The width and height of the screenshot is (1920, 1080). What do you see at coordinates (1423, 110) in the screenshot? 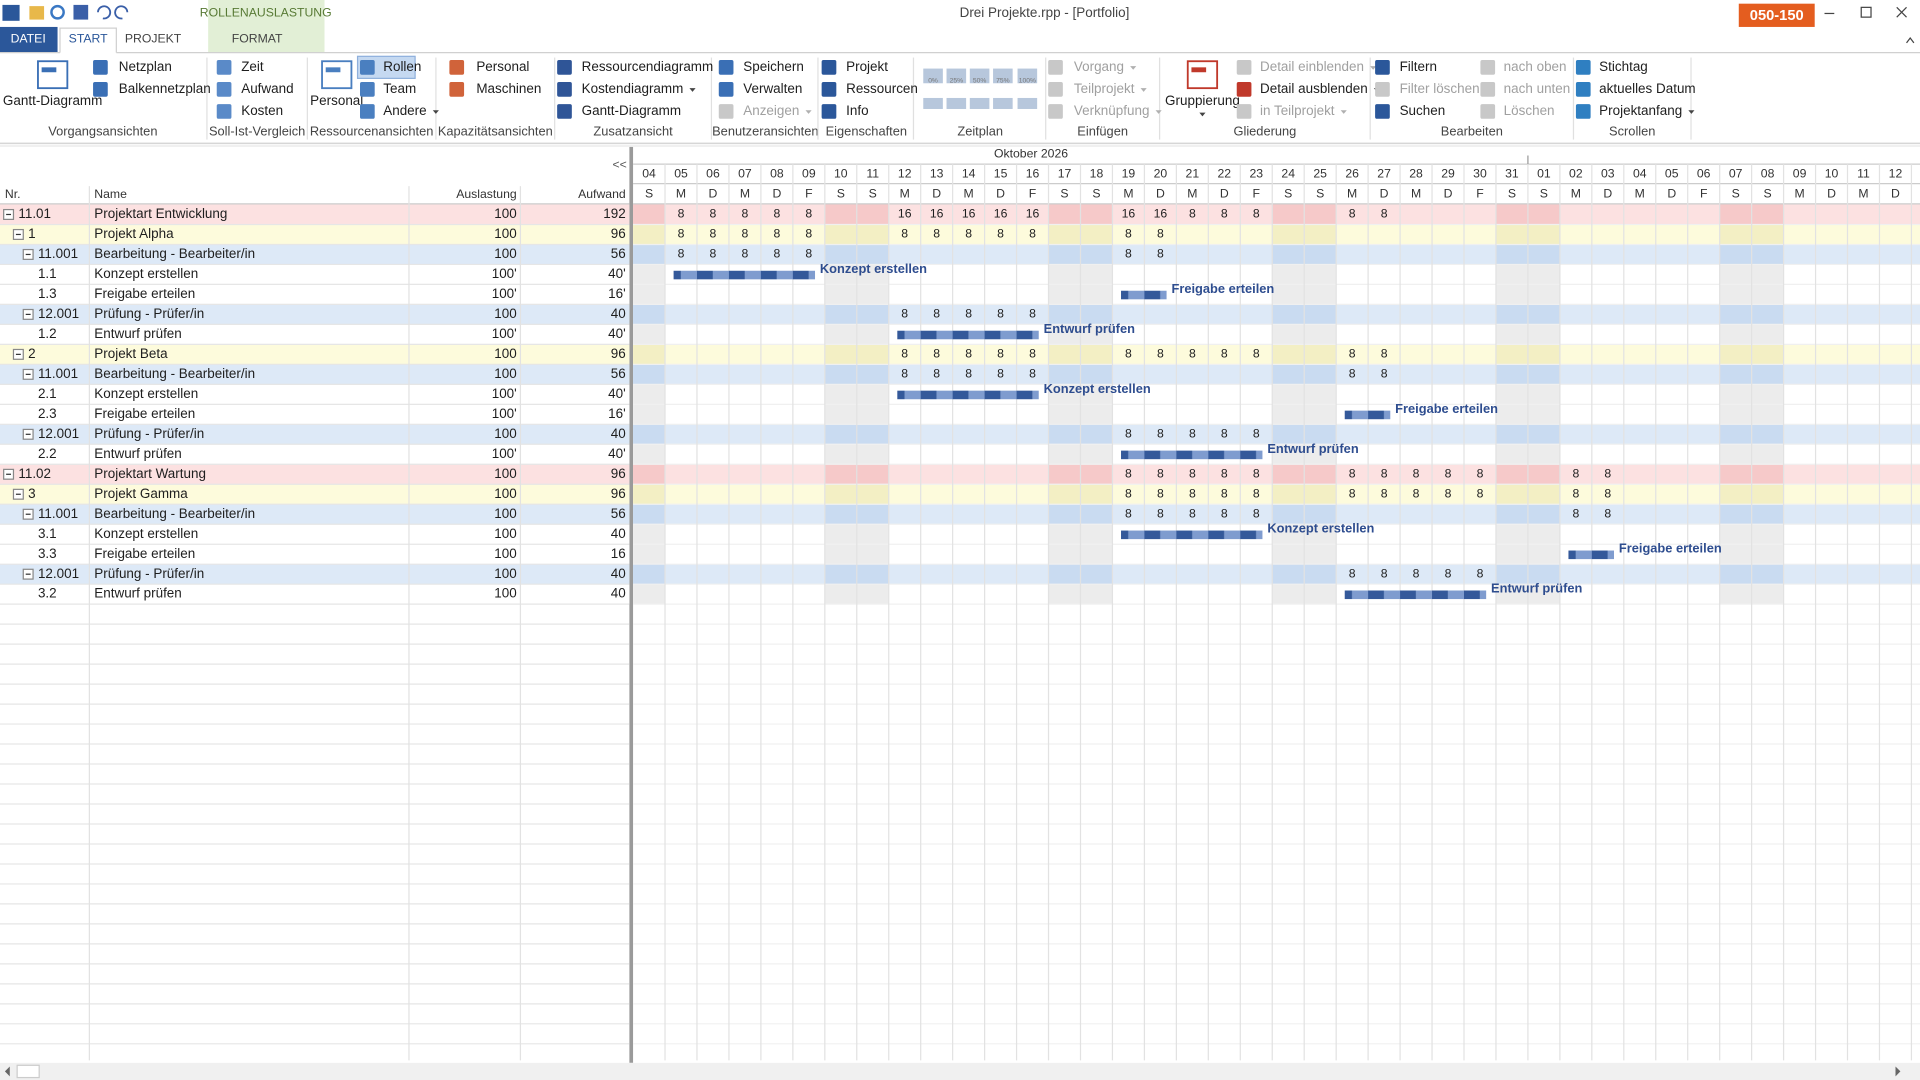
I see `ribbon-button: Suchen` at bounding box center [1423, 110].